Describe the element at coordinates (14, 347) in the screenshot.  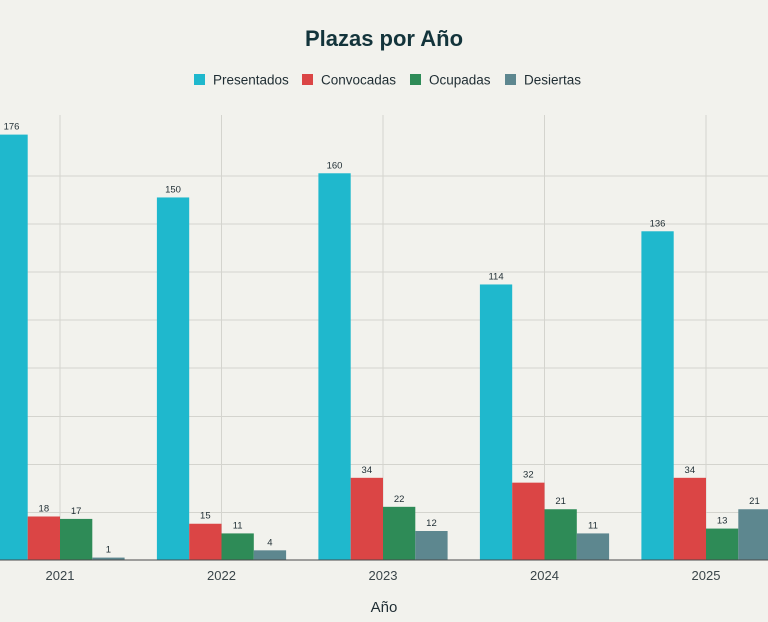
I see `bar-presentados-2021` at that location.